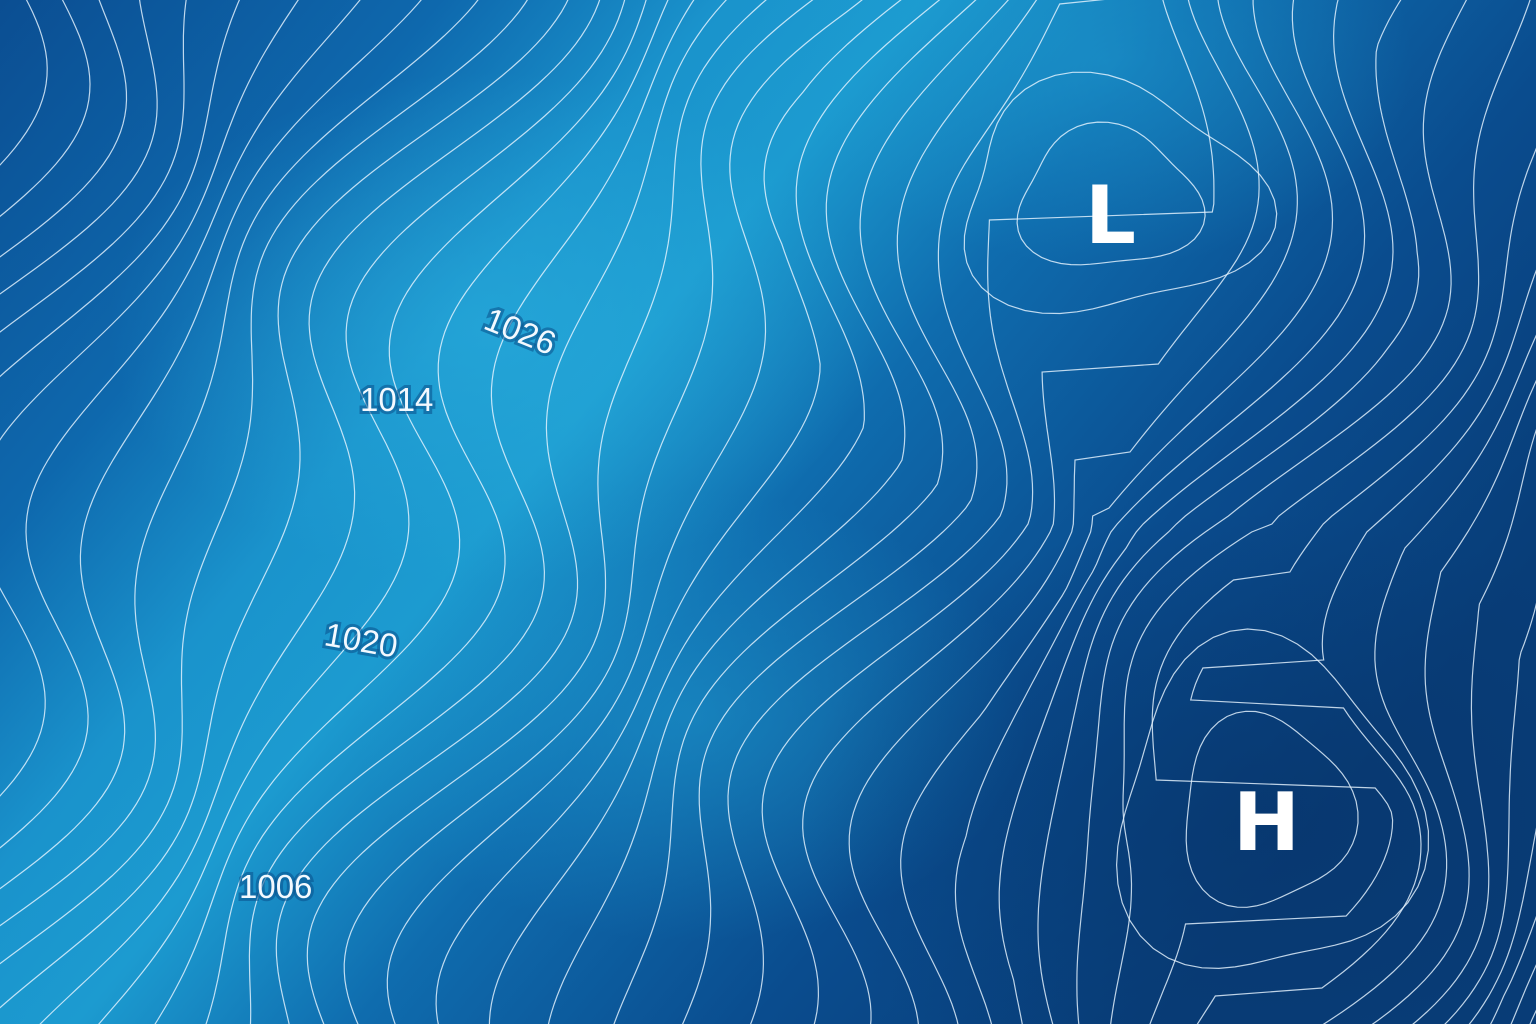 The height and width of the screenshot is (1024, 1536). Describe the element at coordinates (275, 886) in the screenshot. I see `isobar-label-1006: 1006` at that location.